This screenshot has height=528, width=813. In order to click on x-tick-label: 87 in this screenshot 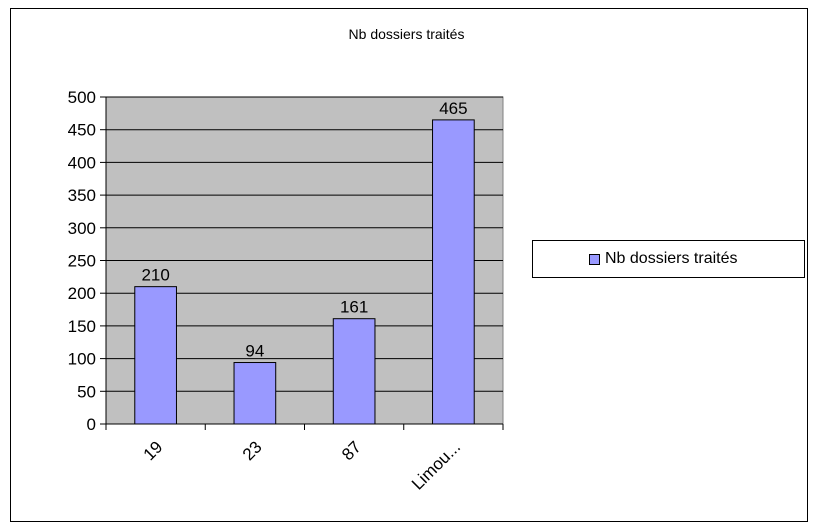, I will do `click(351, 450)`.